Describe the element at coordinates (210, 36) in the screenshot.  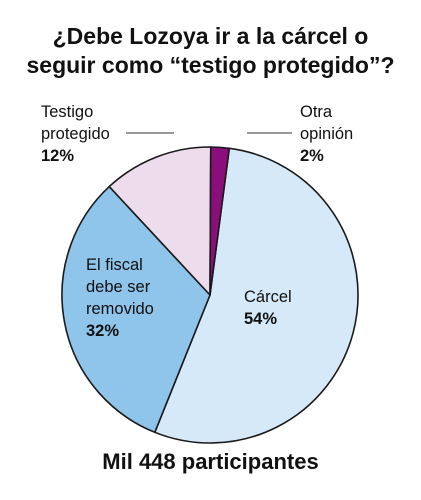
I see `chart-title-line-1: ¿Debe Lozoya ir a la cárcel o` at that location.